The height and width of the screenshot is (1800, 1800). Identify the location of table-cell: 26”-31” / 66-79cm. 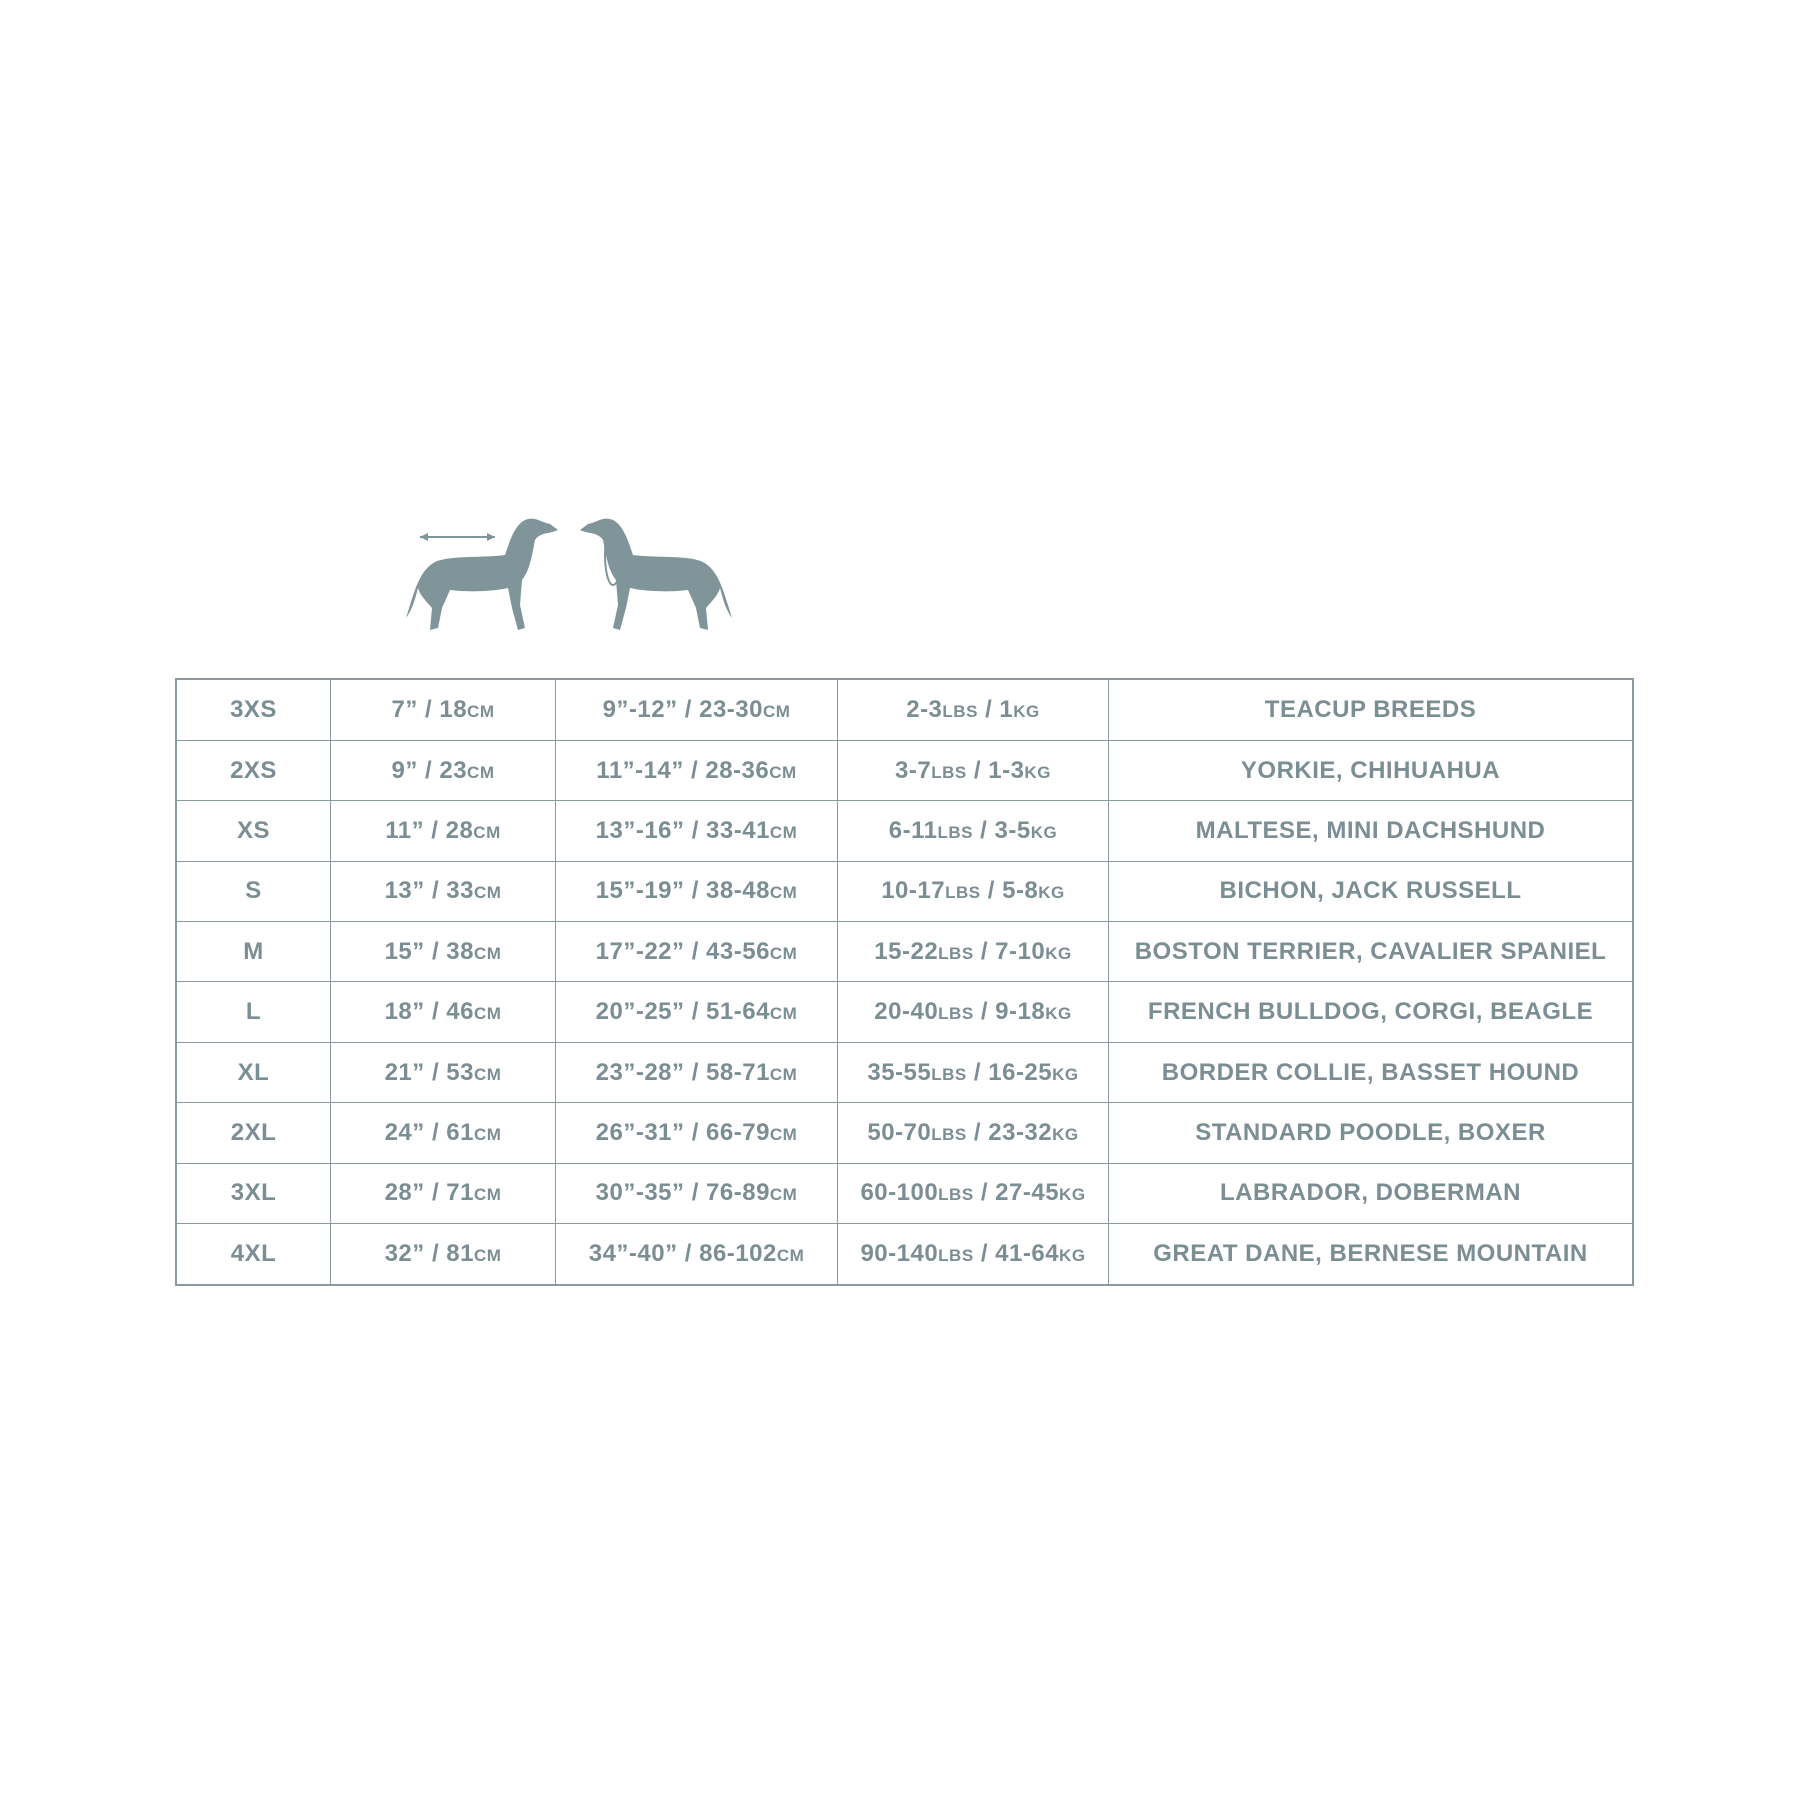
(696, 1133).